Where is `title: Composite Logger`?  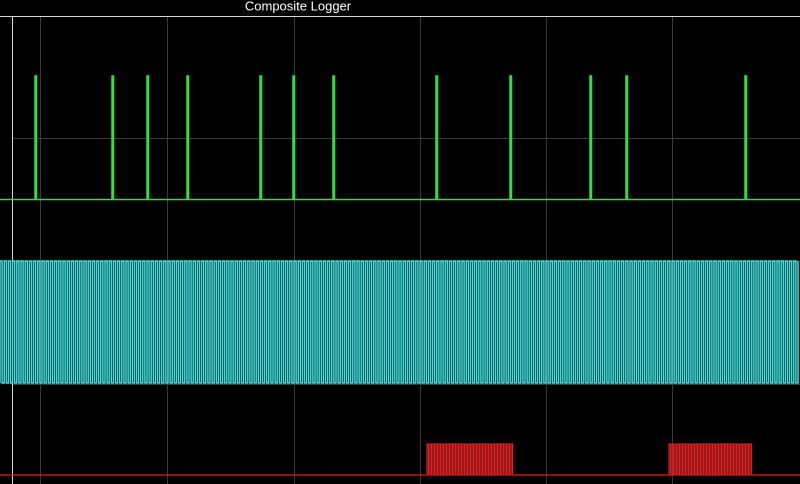 title: Composite Logger is located at coordinates (298, 6).